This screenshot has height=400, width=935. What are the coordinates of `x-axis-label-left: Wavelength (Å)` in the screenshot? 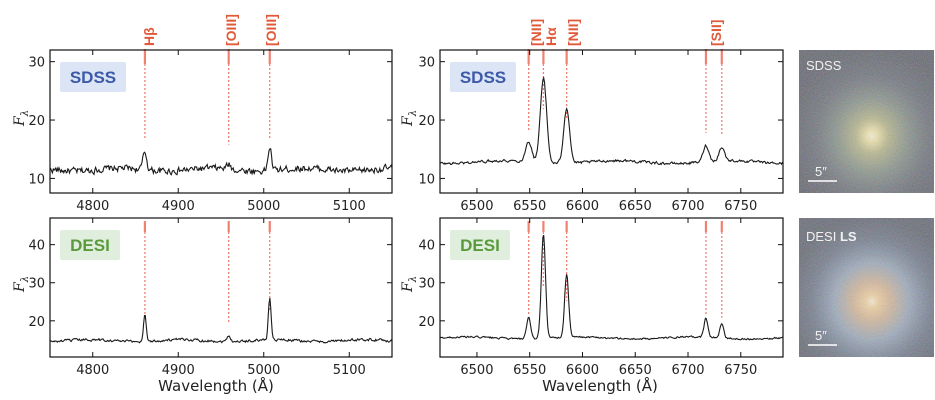 It's located at (216, 385).